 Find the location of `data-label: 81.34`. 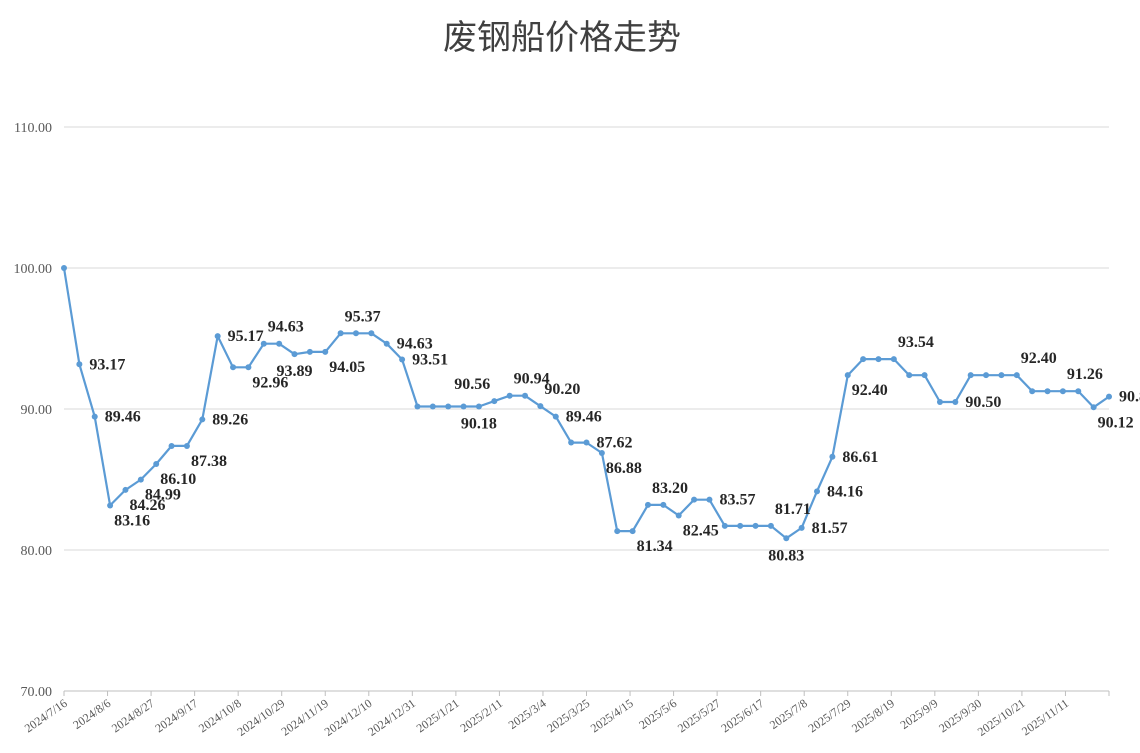

data-label: 81.34 is located at coordinates (655, 546).